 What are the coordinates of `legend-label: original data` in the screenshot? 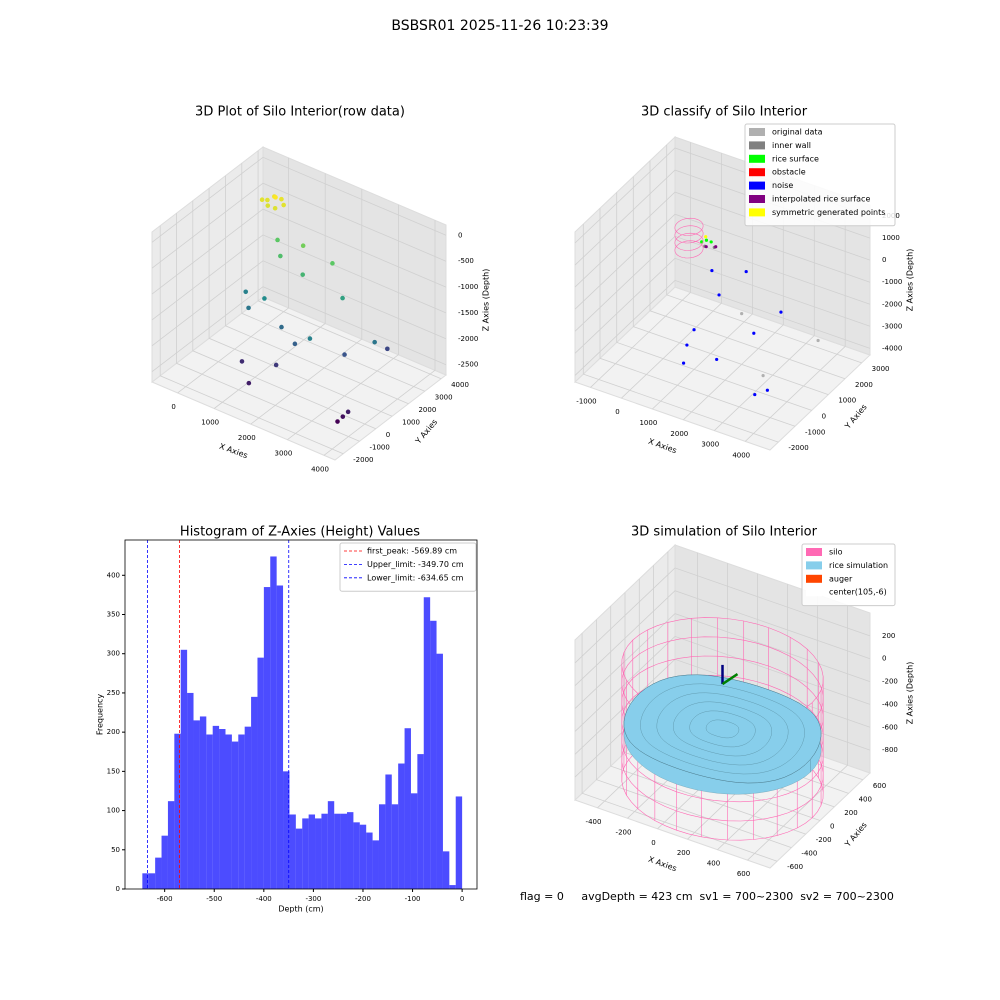 It's located at (797, 132).